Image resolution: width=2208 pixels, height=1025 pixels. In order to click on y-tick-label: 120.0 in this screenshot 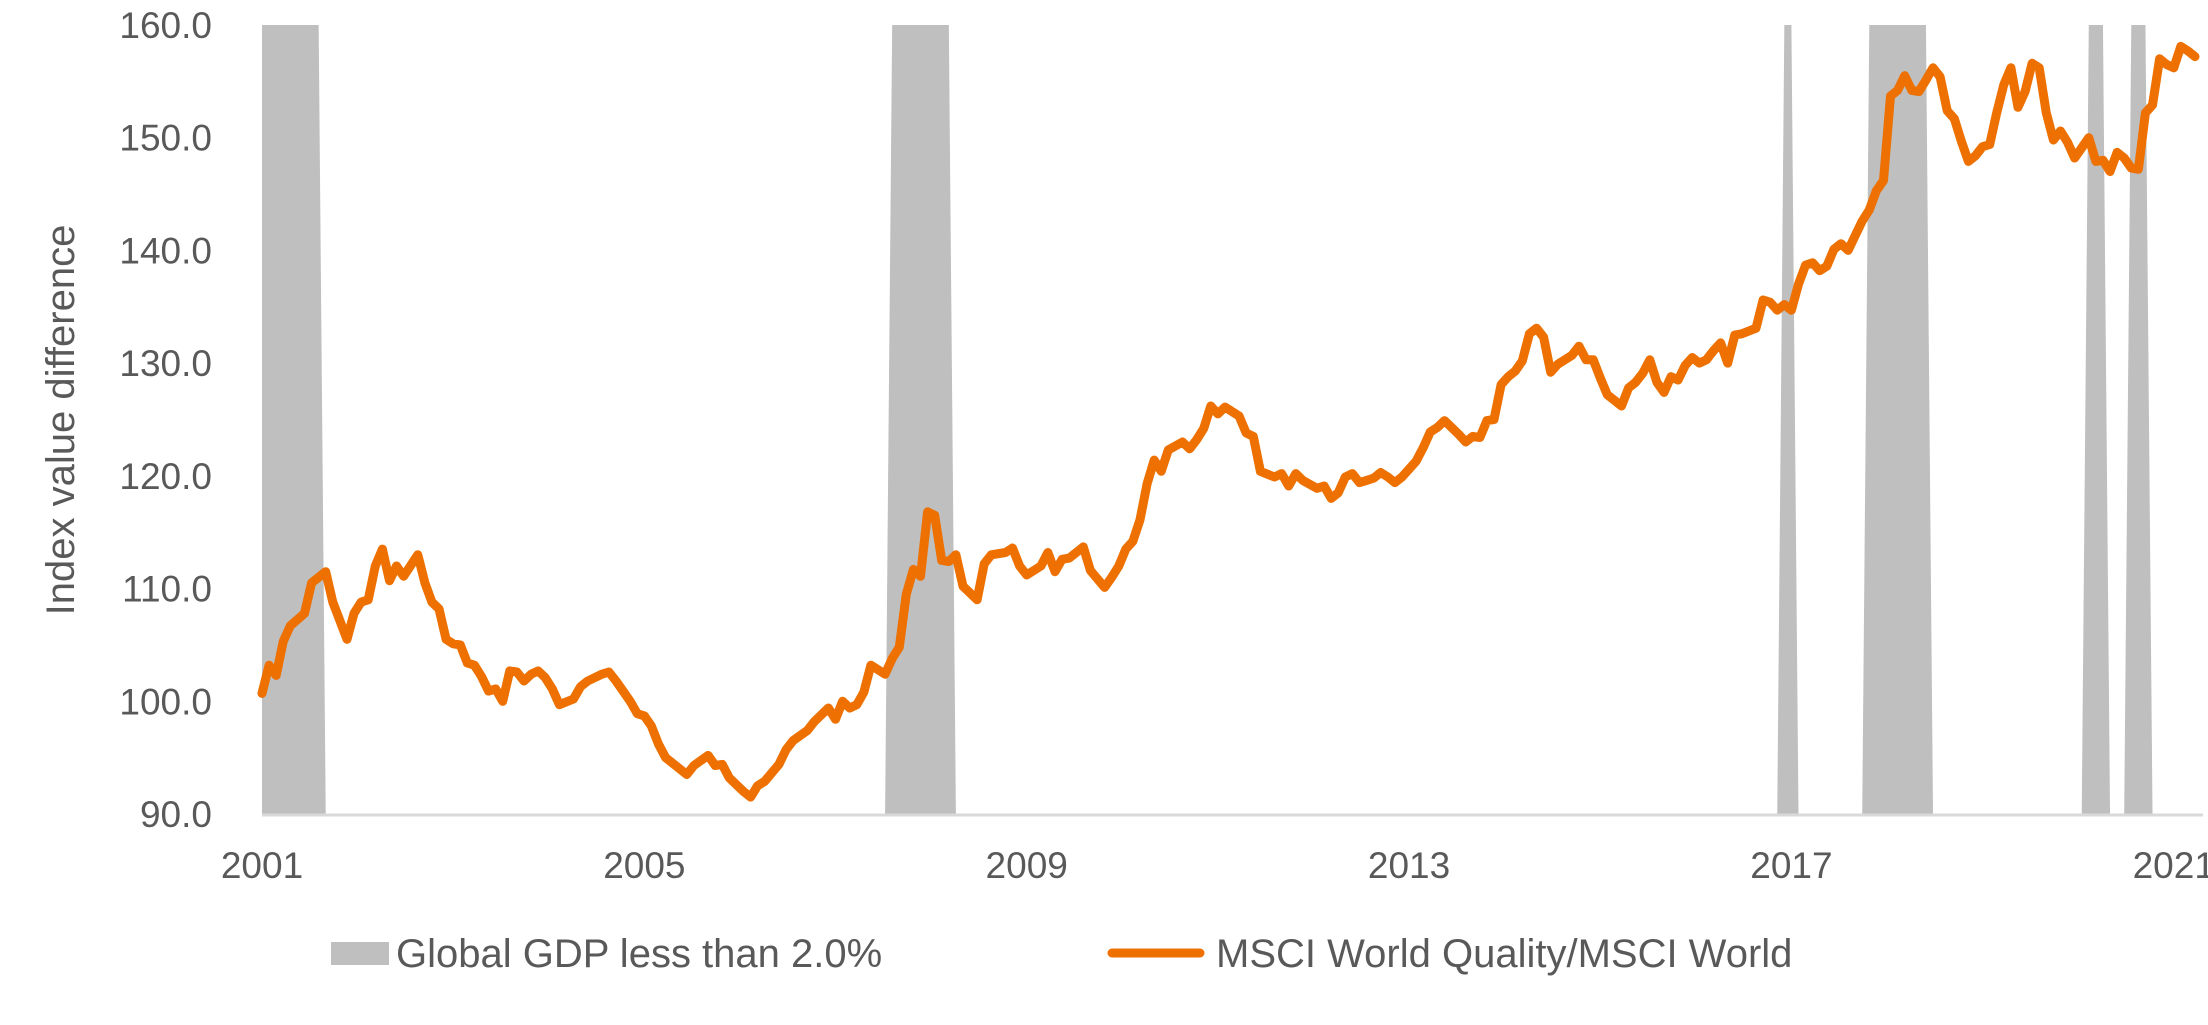, I will do `click(165, 476)`.